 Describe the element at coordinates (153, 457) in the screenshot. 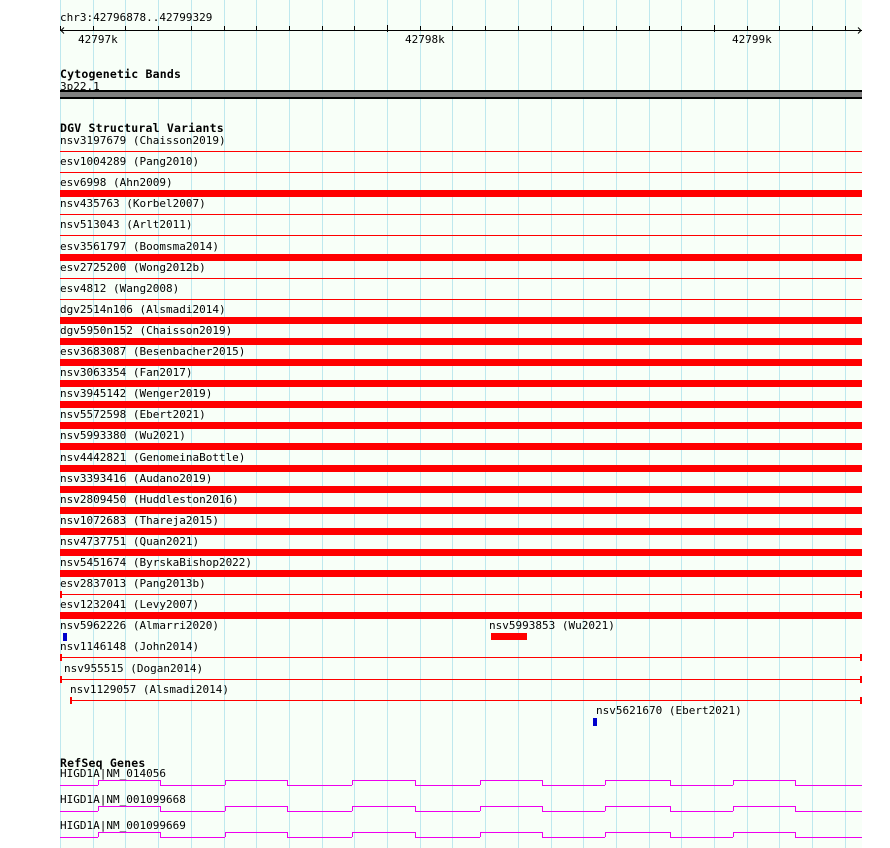

I see `dgv-variant-label: nsv4442821 (GenomeinaBottle)` at that location.